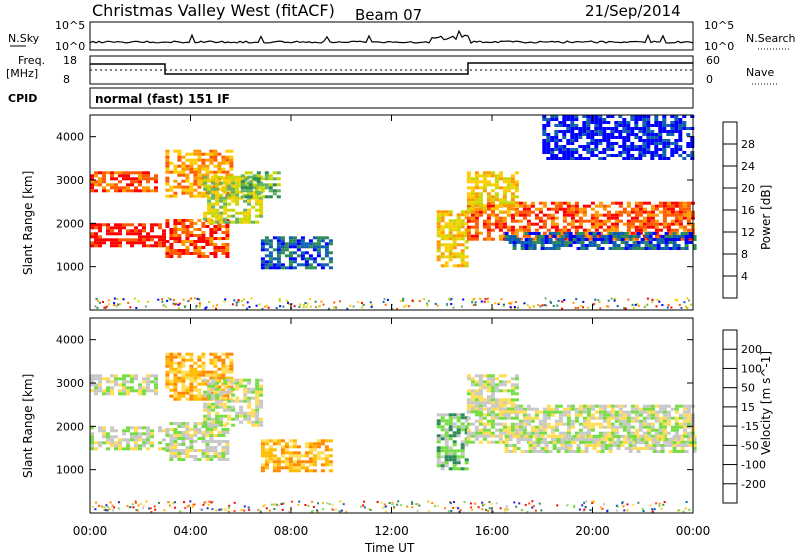  Describe the element at coordinates (719, 25) in the screenshot. I see `nsearch-tick-top: 10^5` at that location.